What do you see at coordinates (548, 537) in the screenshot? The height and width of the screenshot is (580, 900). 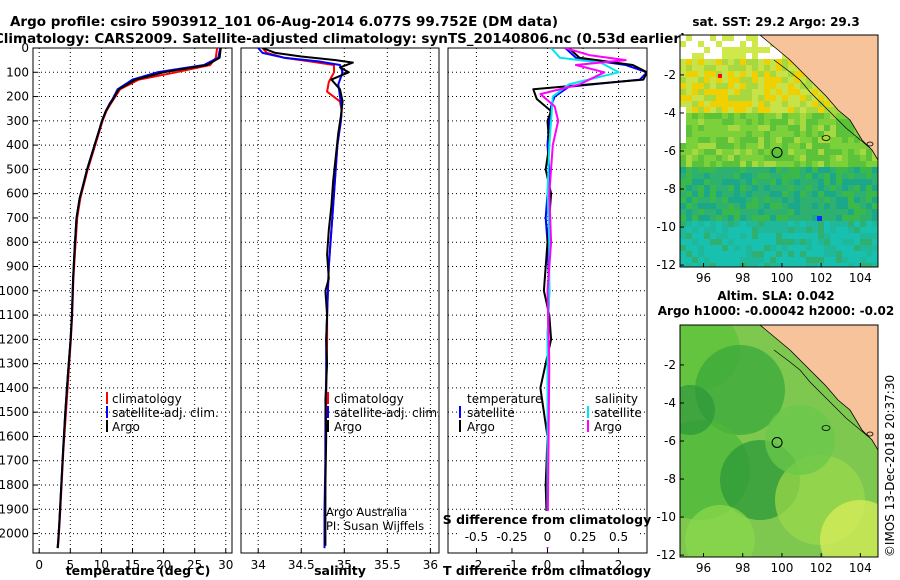 I see `s-tick-label: 0` at bounding box center [548, 537].